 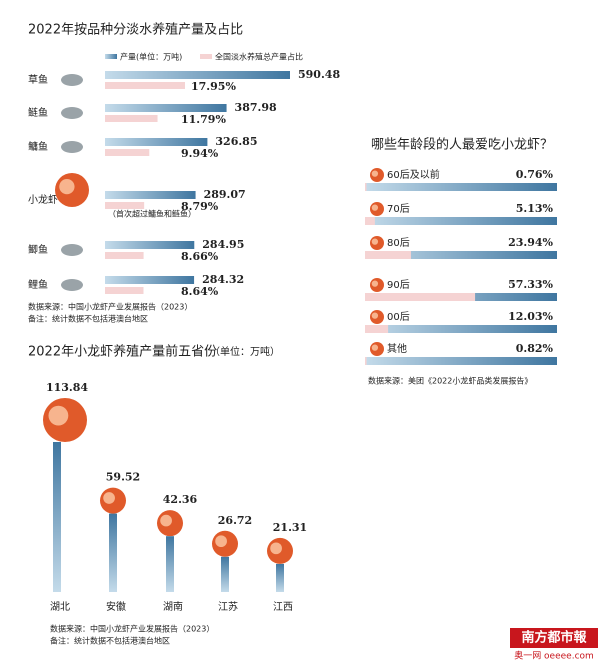 What do you see at coordinates (228, 606) in the screenshot?
I see `category-label: 江苏` at bounding box center [228, 606].